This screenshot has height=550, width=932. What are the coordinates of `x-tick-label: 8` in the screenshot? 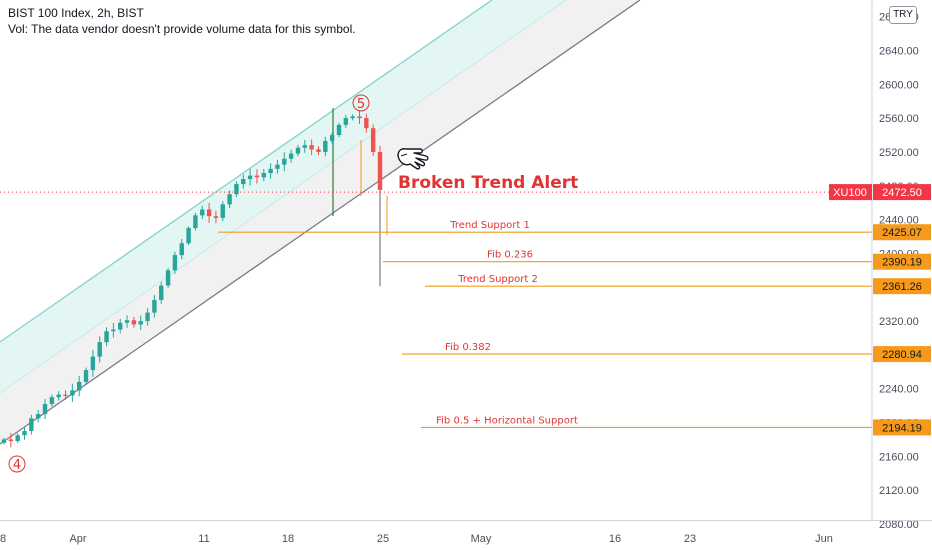 It's located at (3, 539).